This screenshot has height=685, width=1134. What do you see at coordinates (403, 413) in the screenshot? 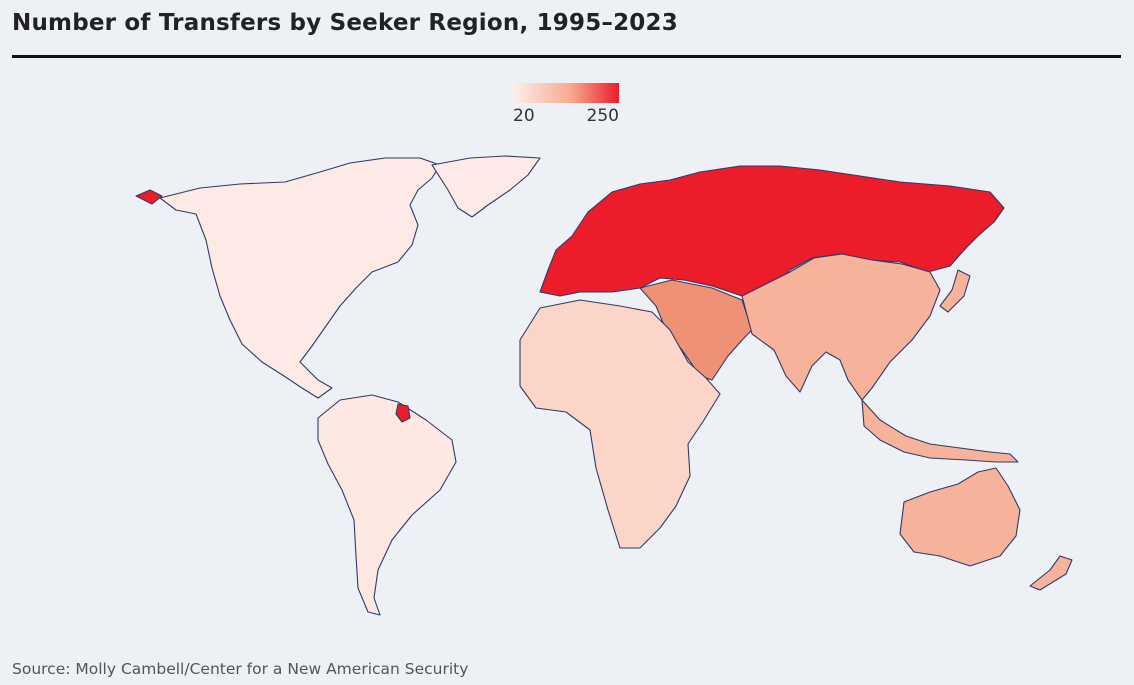
I see `region-french-guiana` at bounding box center [403, 413].